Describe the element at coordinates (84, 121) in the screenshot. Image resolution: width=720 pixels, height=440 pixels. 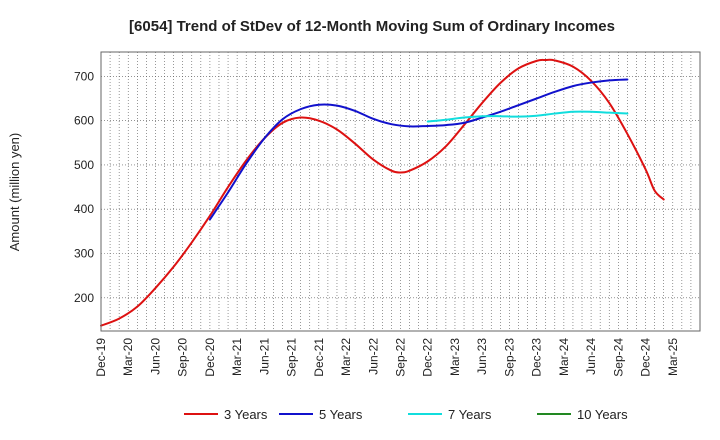
I see `y-tick-label: 600` at that location.